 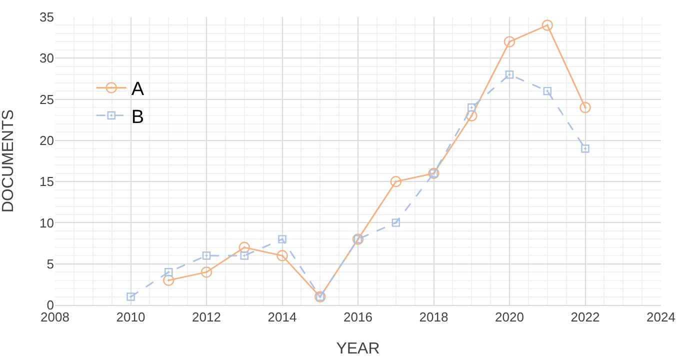 I want to click on x-tick-label: 2010, so click(x=131, y=317).